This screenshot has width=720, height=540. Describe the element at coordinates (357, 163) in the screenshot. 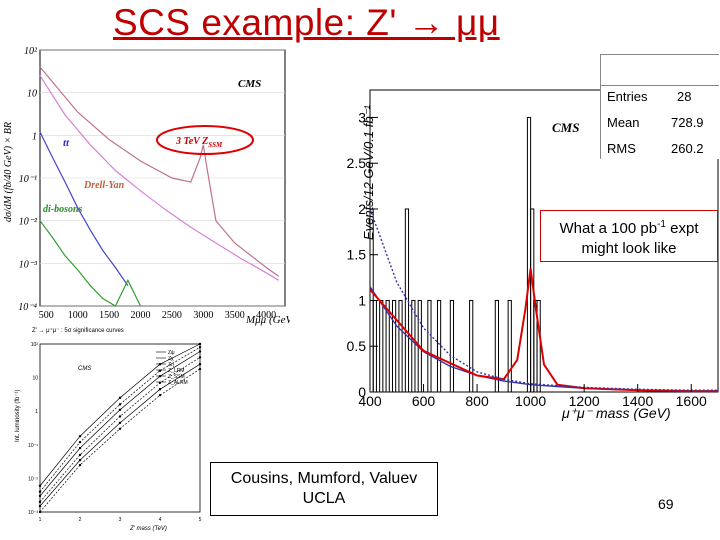

I see `right-y-tick-label: 2.5` at that location.